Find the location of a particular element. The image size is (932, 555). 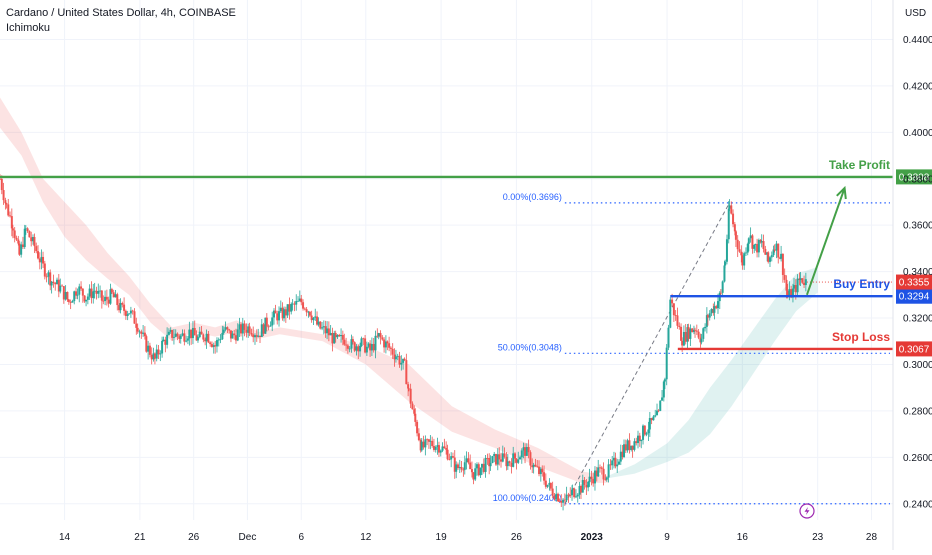

x-tick-label: 26 is located at coordinates (194, 537).